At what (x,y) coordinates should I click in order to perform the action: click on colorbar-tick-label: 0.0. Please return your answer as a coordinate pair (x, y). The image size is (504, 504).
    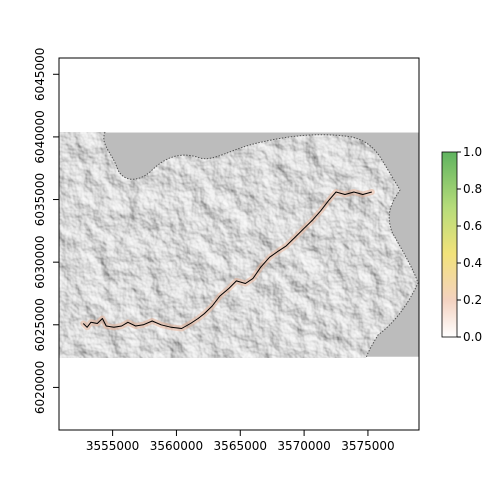
    Looking at the image, I should click on (472, 337).